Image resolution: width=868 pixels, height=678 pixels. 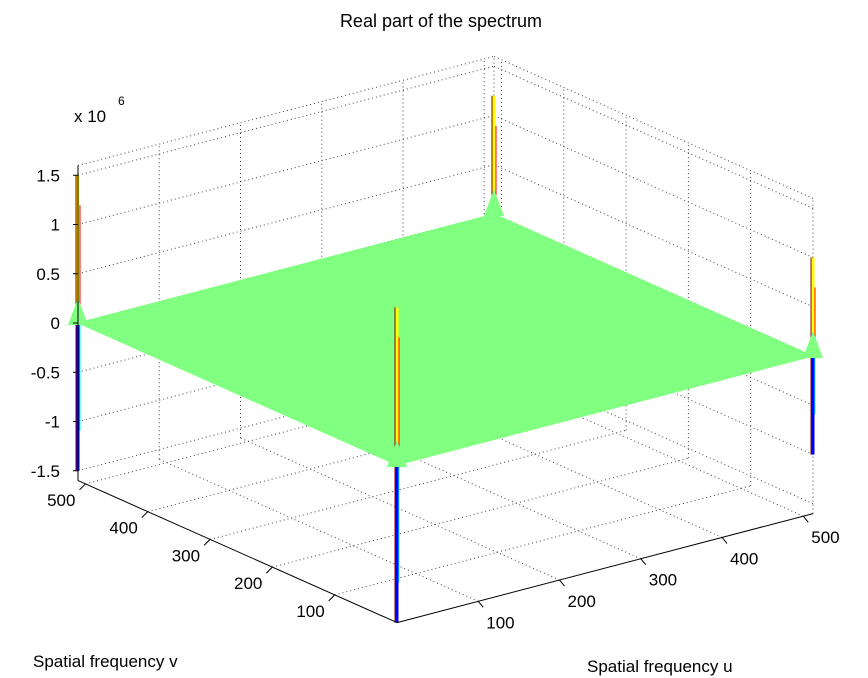 I want to click on u-tick-label: 300, so click(x=663, y=580).